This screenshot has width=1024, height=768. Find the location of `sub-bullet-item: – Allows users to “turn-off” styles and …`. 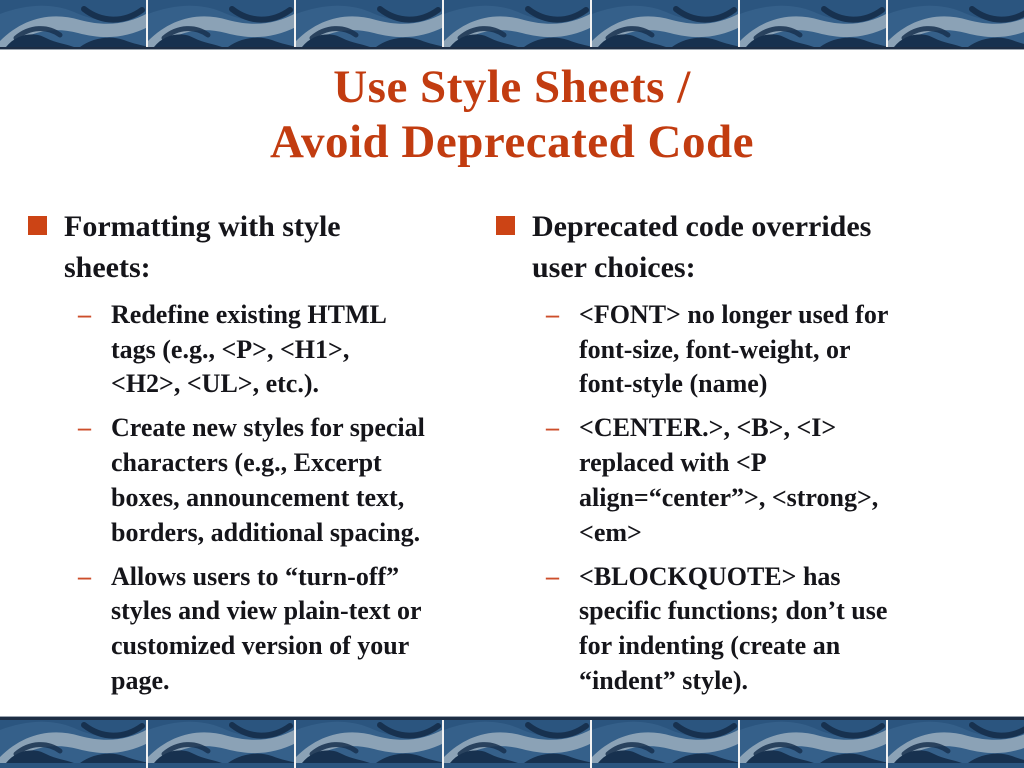

sub-bullet-item: – Allows users to “turn-off” styles and … is located at coordinates (281, 629).